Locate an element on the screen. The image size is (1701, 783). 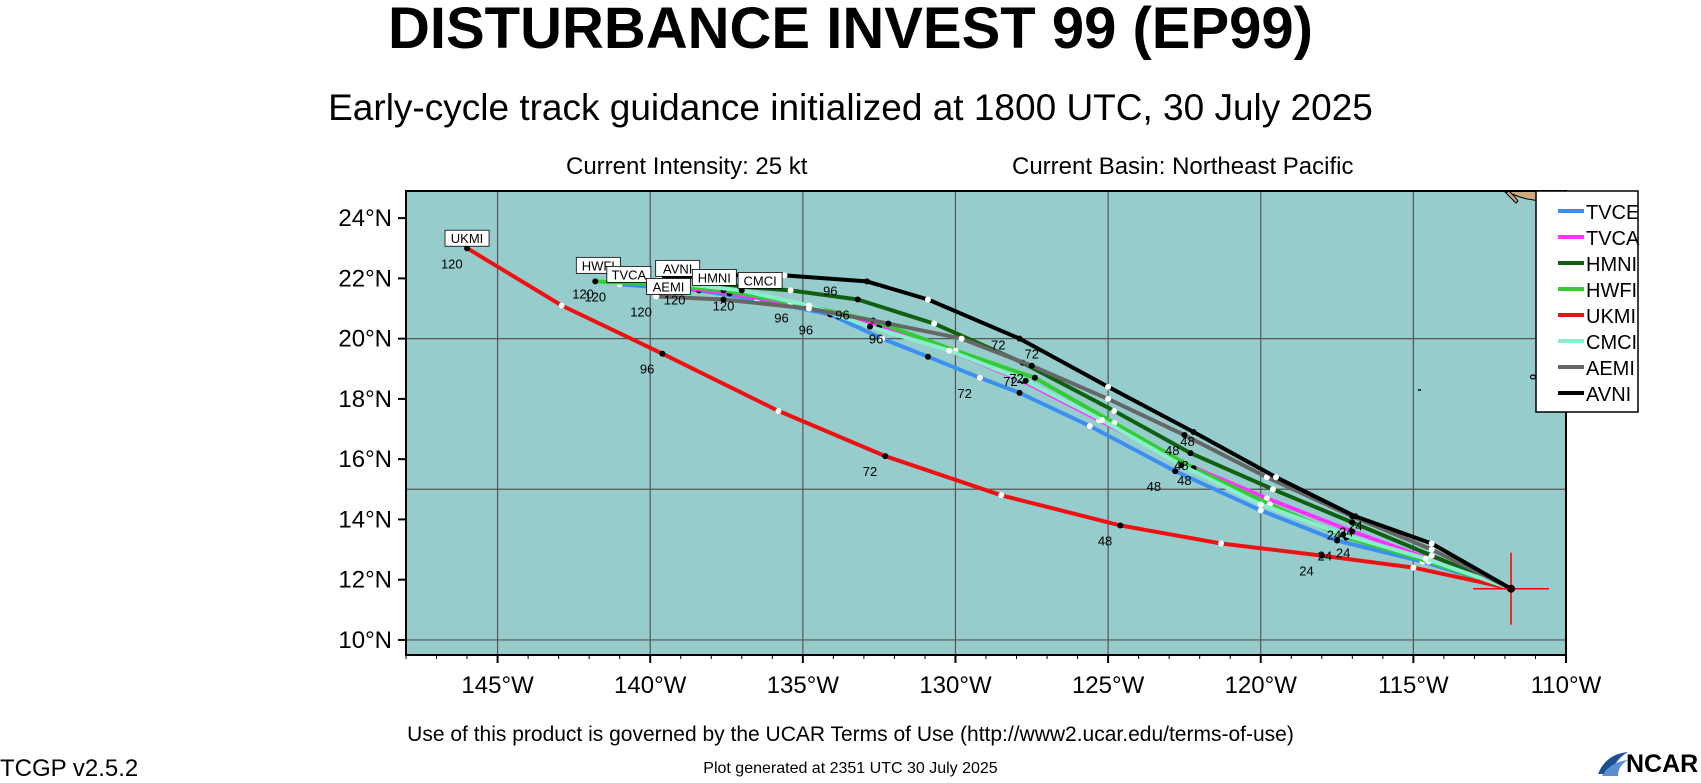
box-label-text: AEMI is located at coordinates (669, 286).